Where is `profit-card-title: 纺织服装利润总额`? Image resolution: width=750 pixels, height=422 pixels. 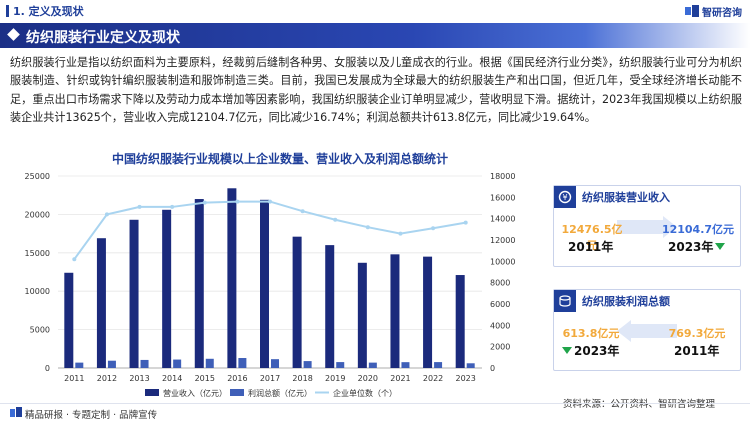 profit-card-title: 纺织服装利润总额 is located at coordinates (626, 301).